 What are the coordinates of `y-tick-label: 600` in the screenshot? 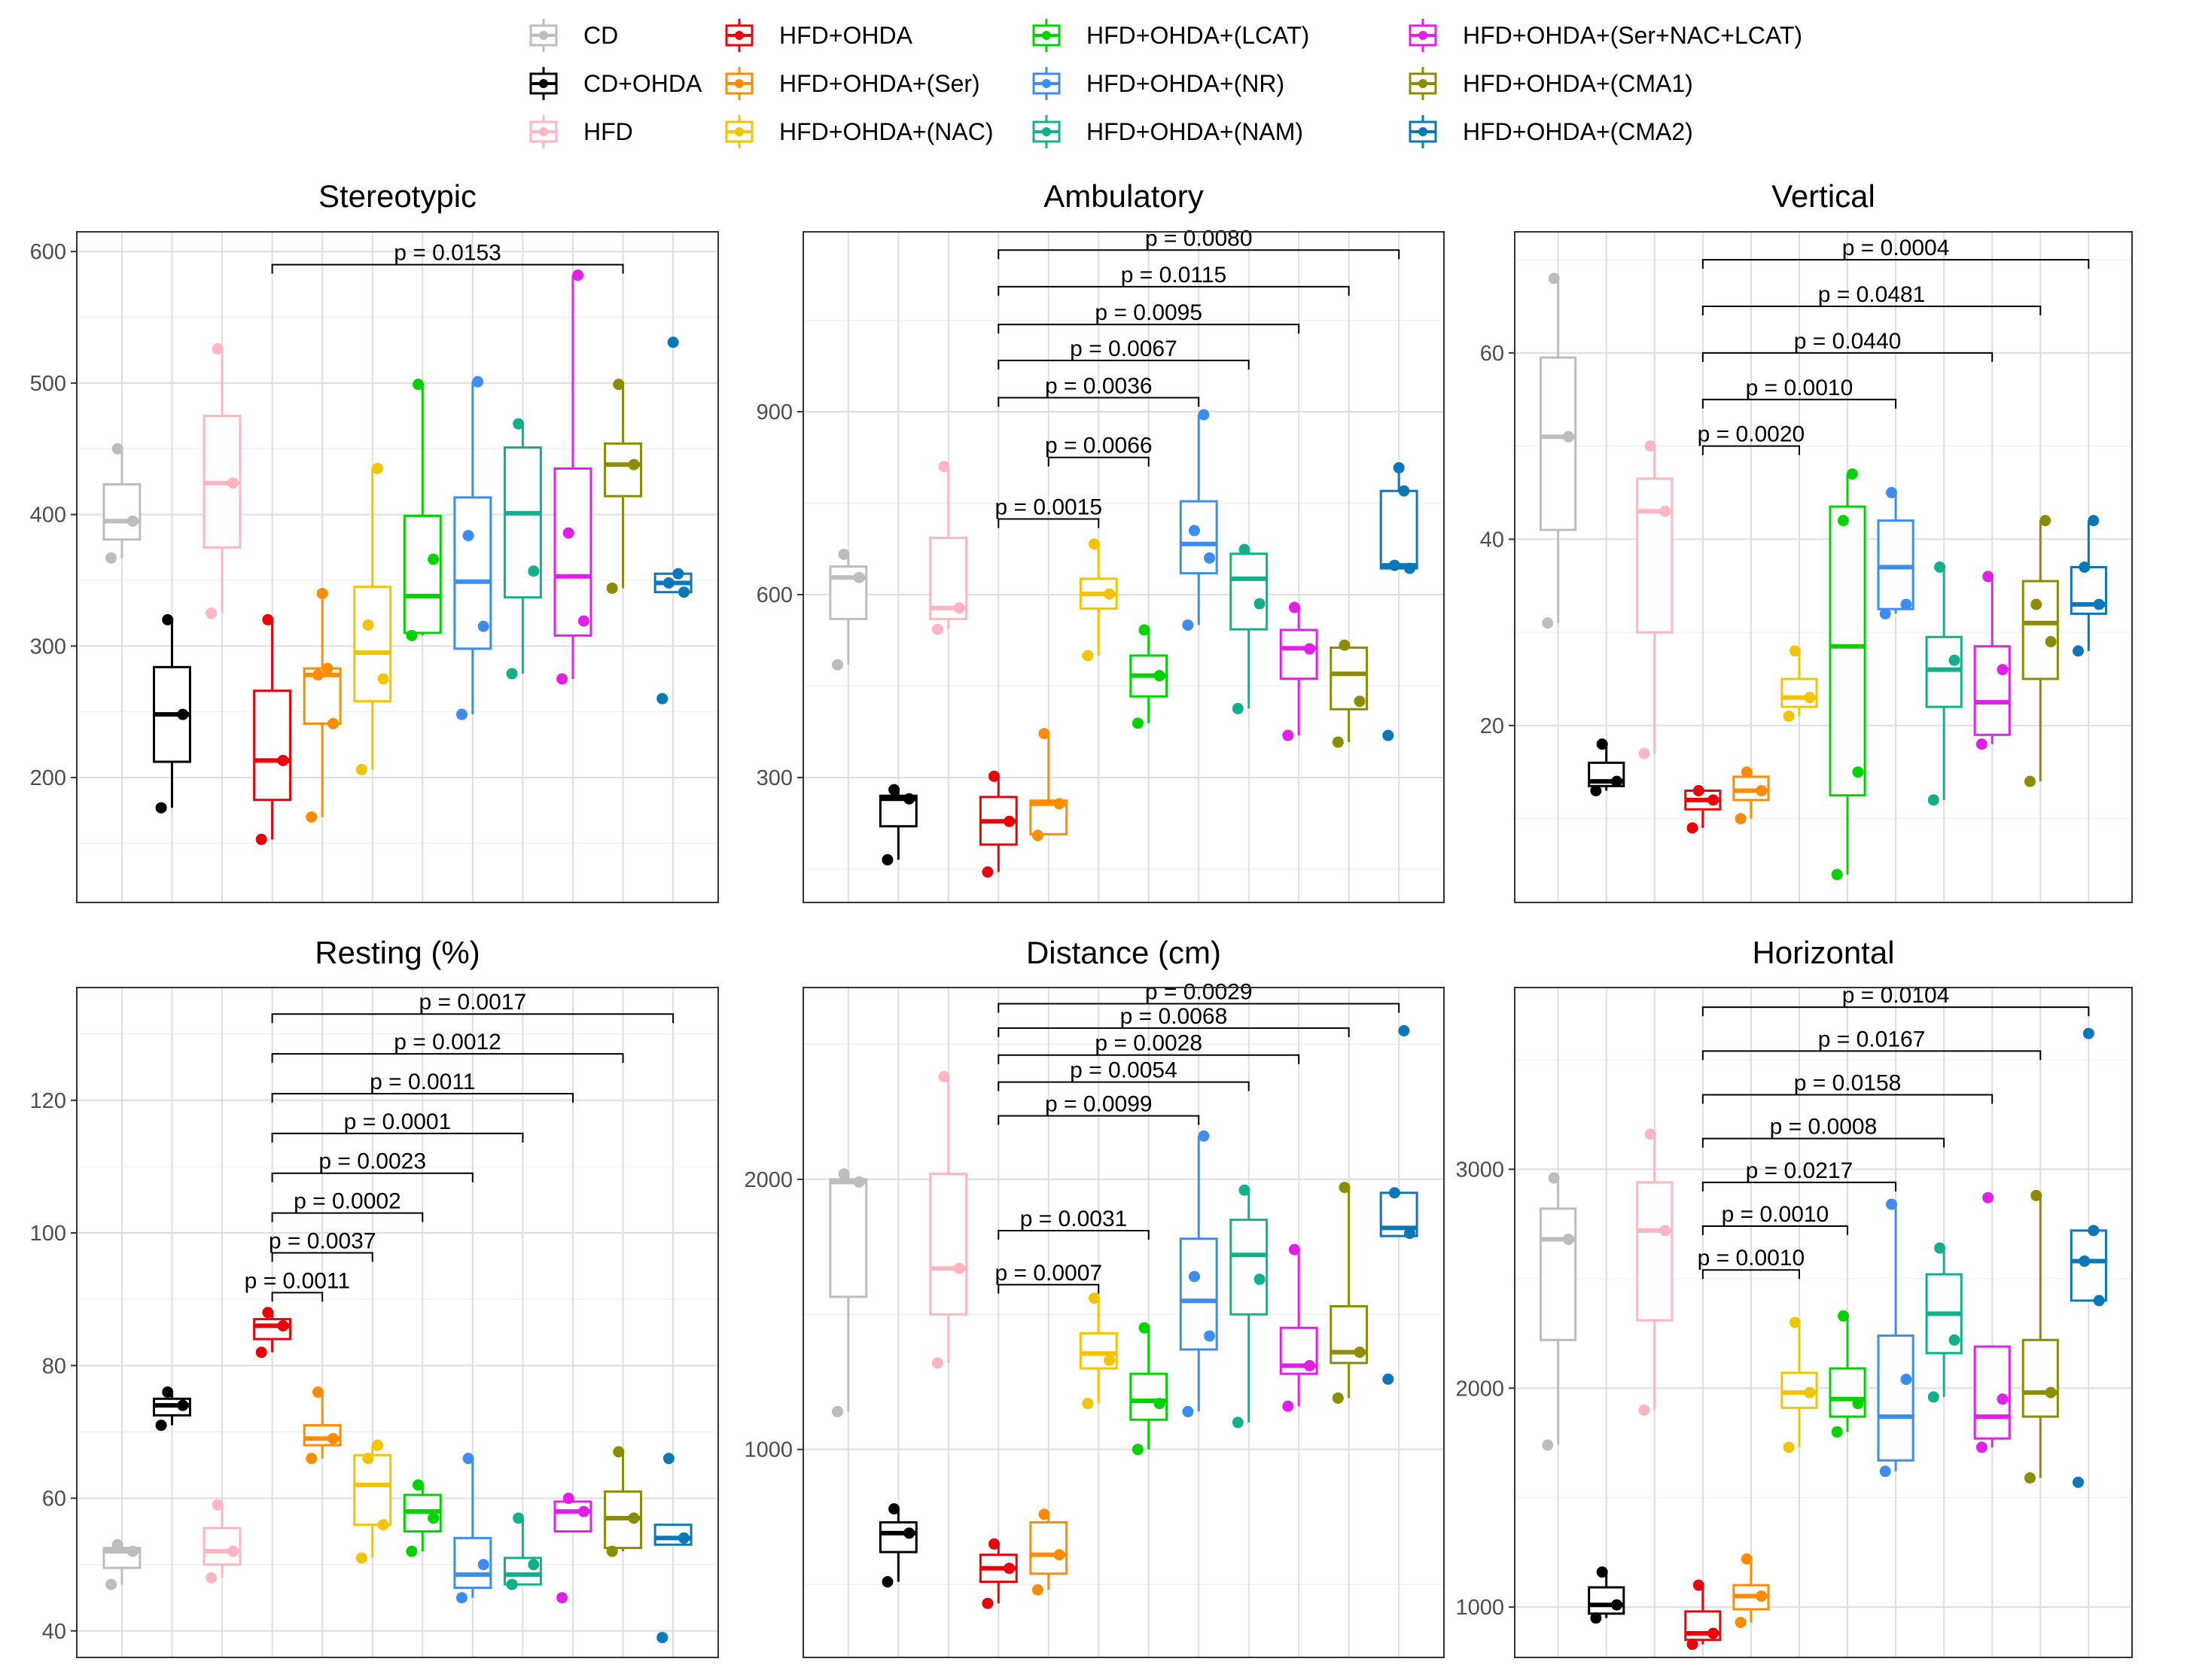 It's located at (48, 252).